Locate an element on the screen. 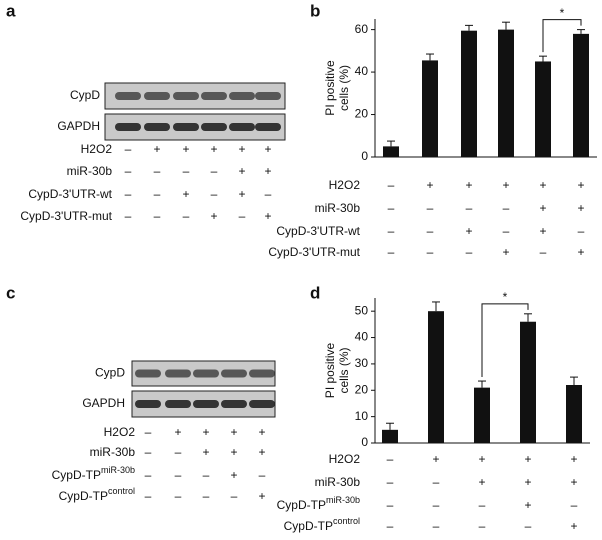 The image size is (602, 540). panel-label: a is located at coordinates (11, 10).